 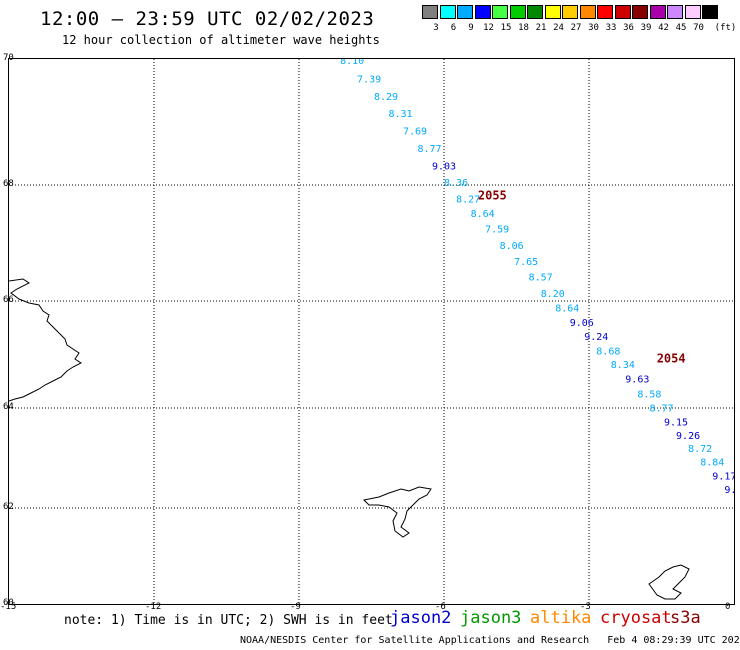 I want to click on legend-label: 45, so click(x=681, y=28).